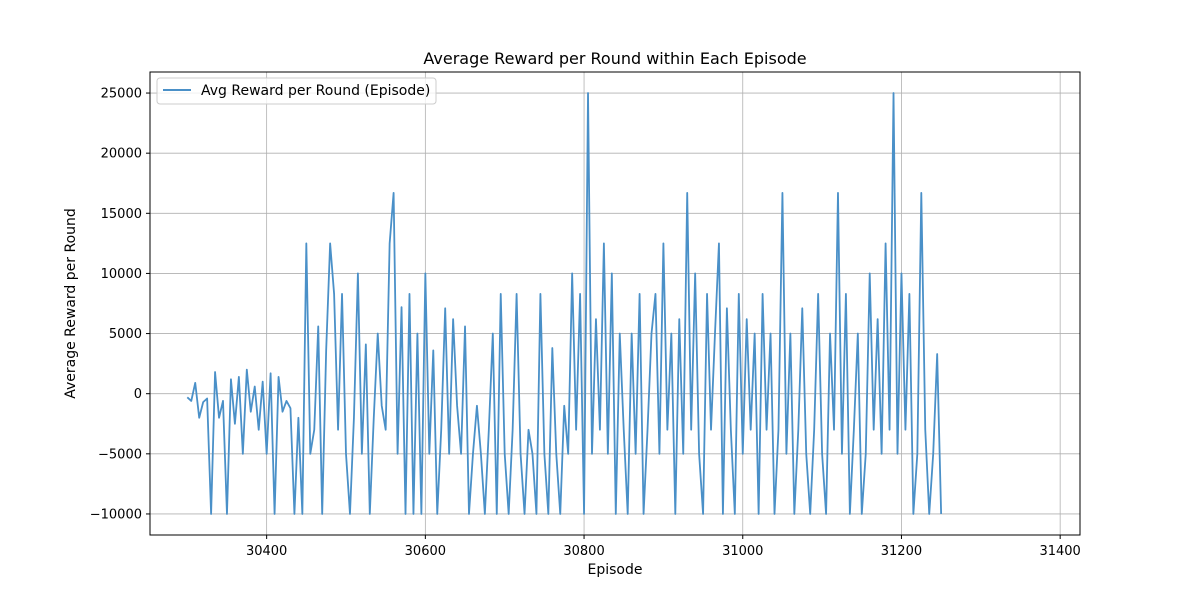 Image resolution: width=1200 pixels, height=604 pixels. Describe the element at coordinates (121, 94) in the screenshot. I see `y-tick-label: 25000` at that location.